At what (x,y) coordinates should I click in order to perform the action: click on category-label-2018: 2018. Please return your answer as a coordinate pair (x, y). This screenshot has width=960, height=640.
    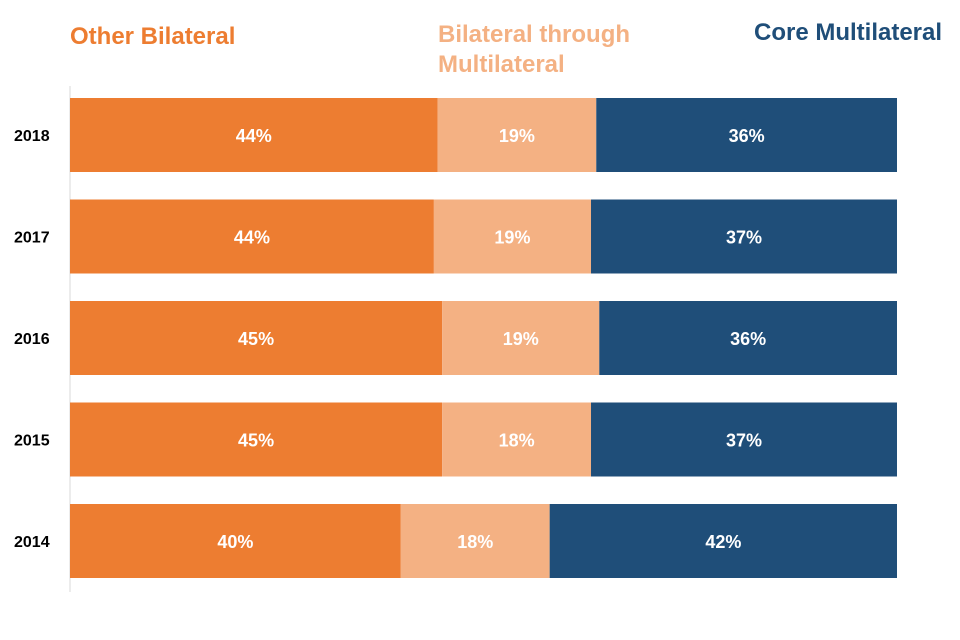
    Looking at the image, I should click on (32, 136).